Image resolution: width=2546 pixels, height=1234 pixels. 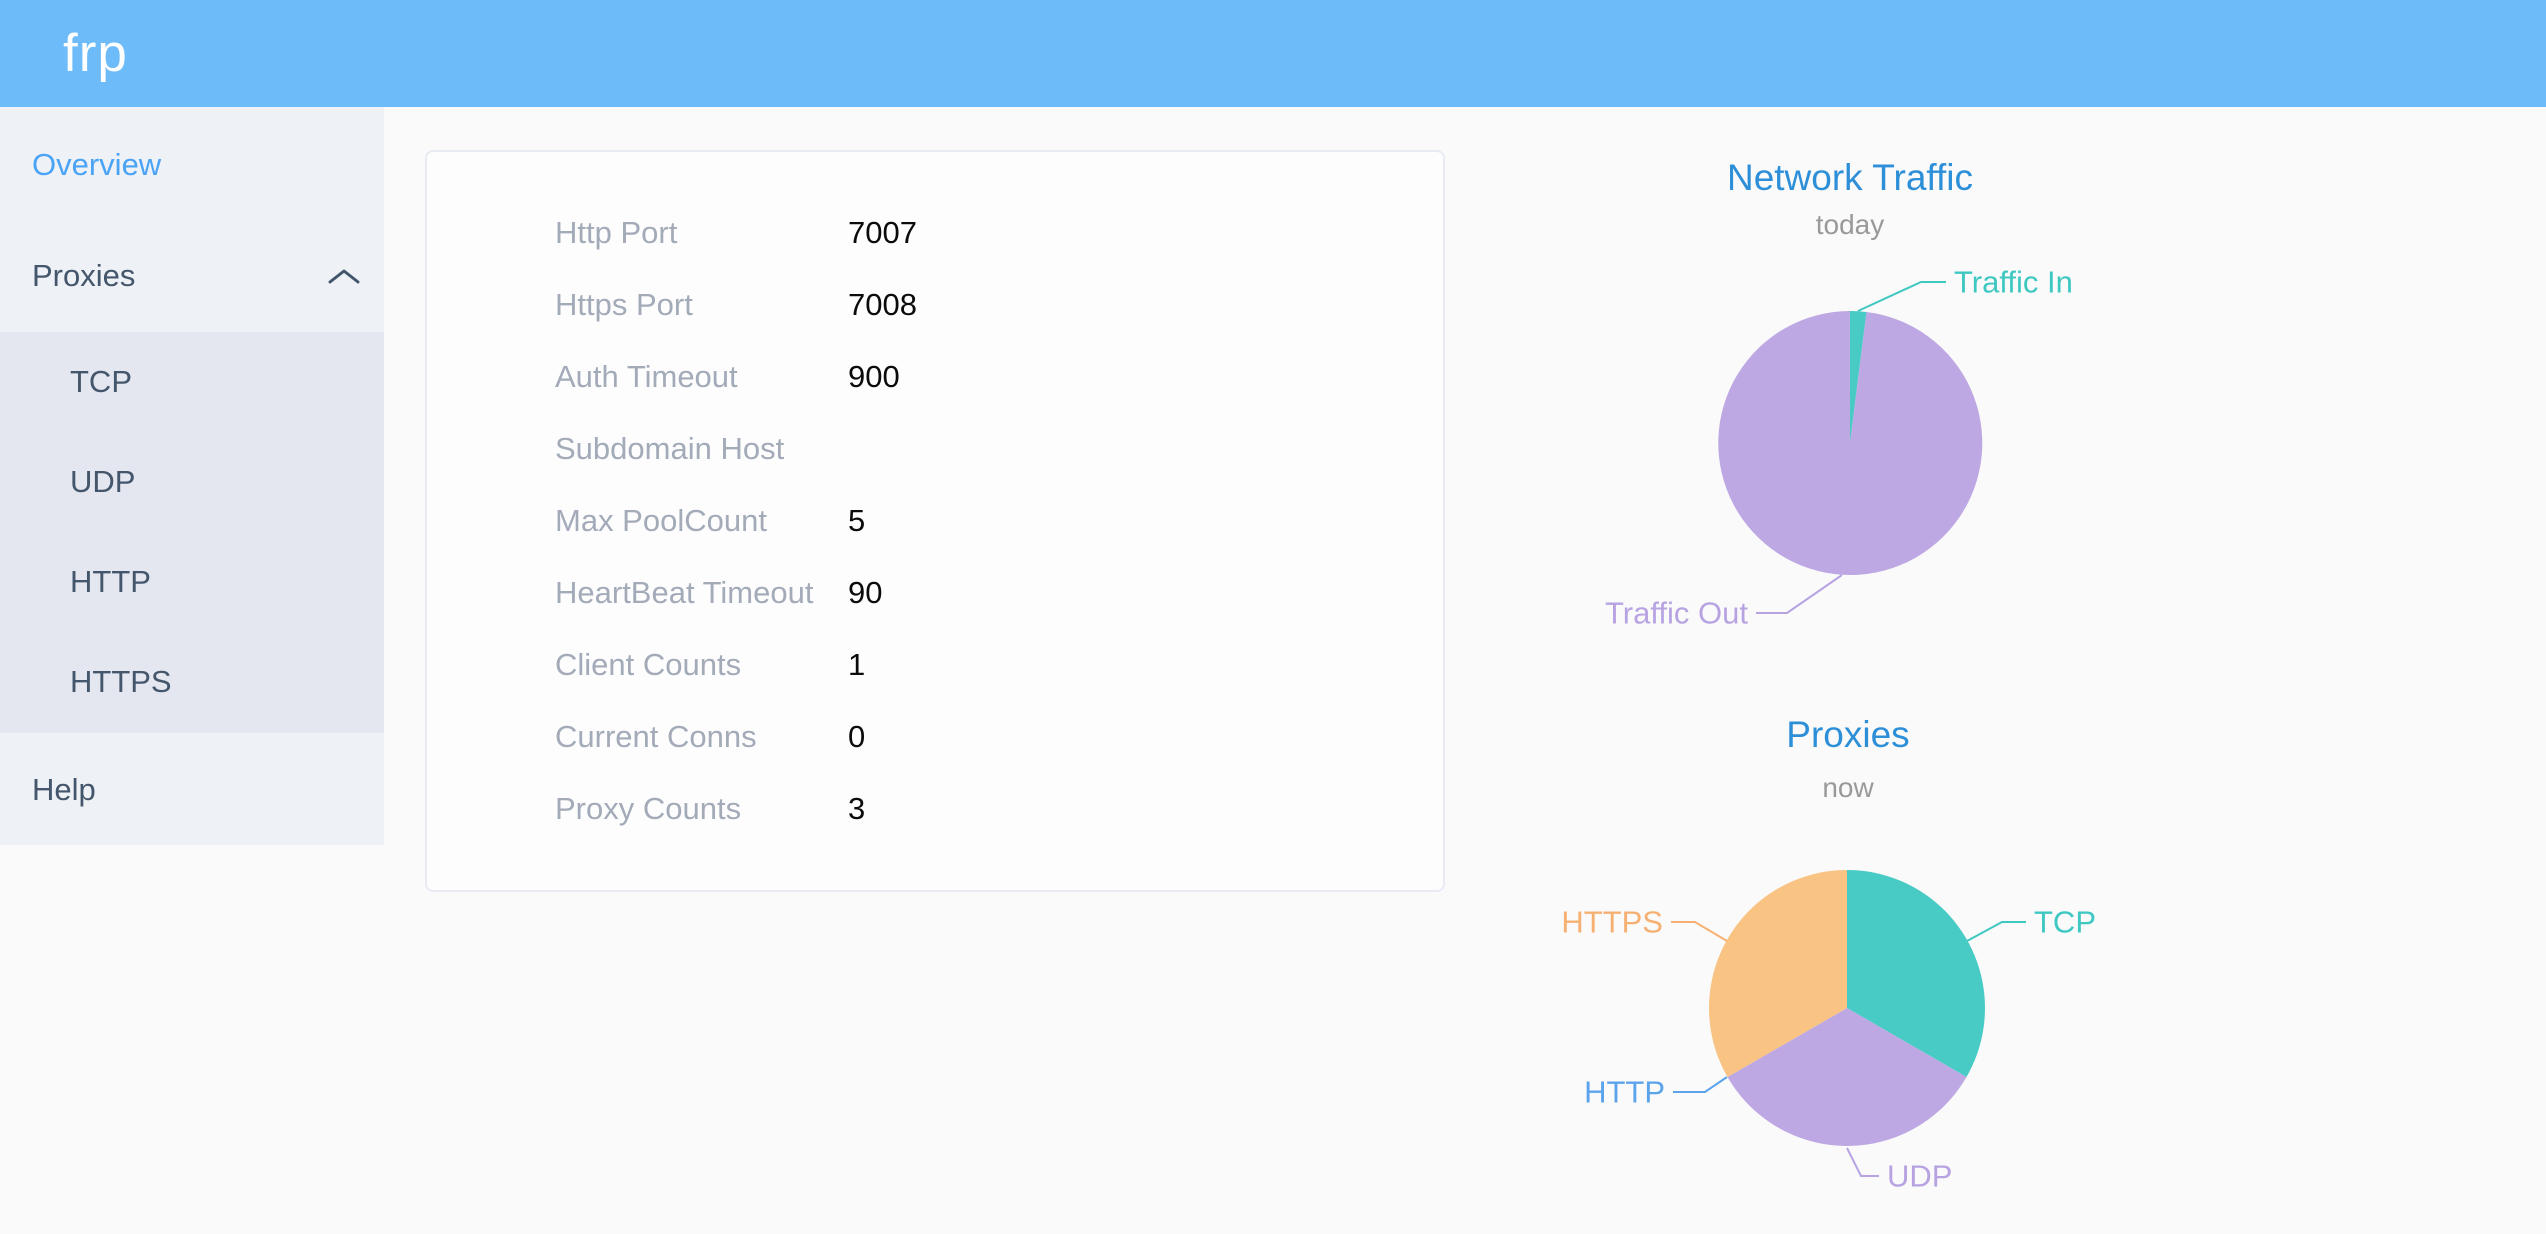 I want to click on sidebar: Overview Proxies TCP UDP HTTP HTTPS Help, so click(x=192, y=476).